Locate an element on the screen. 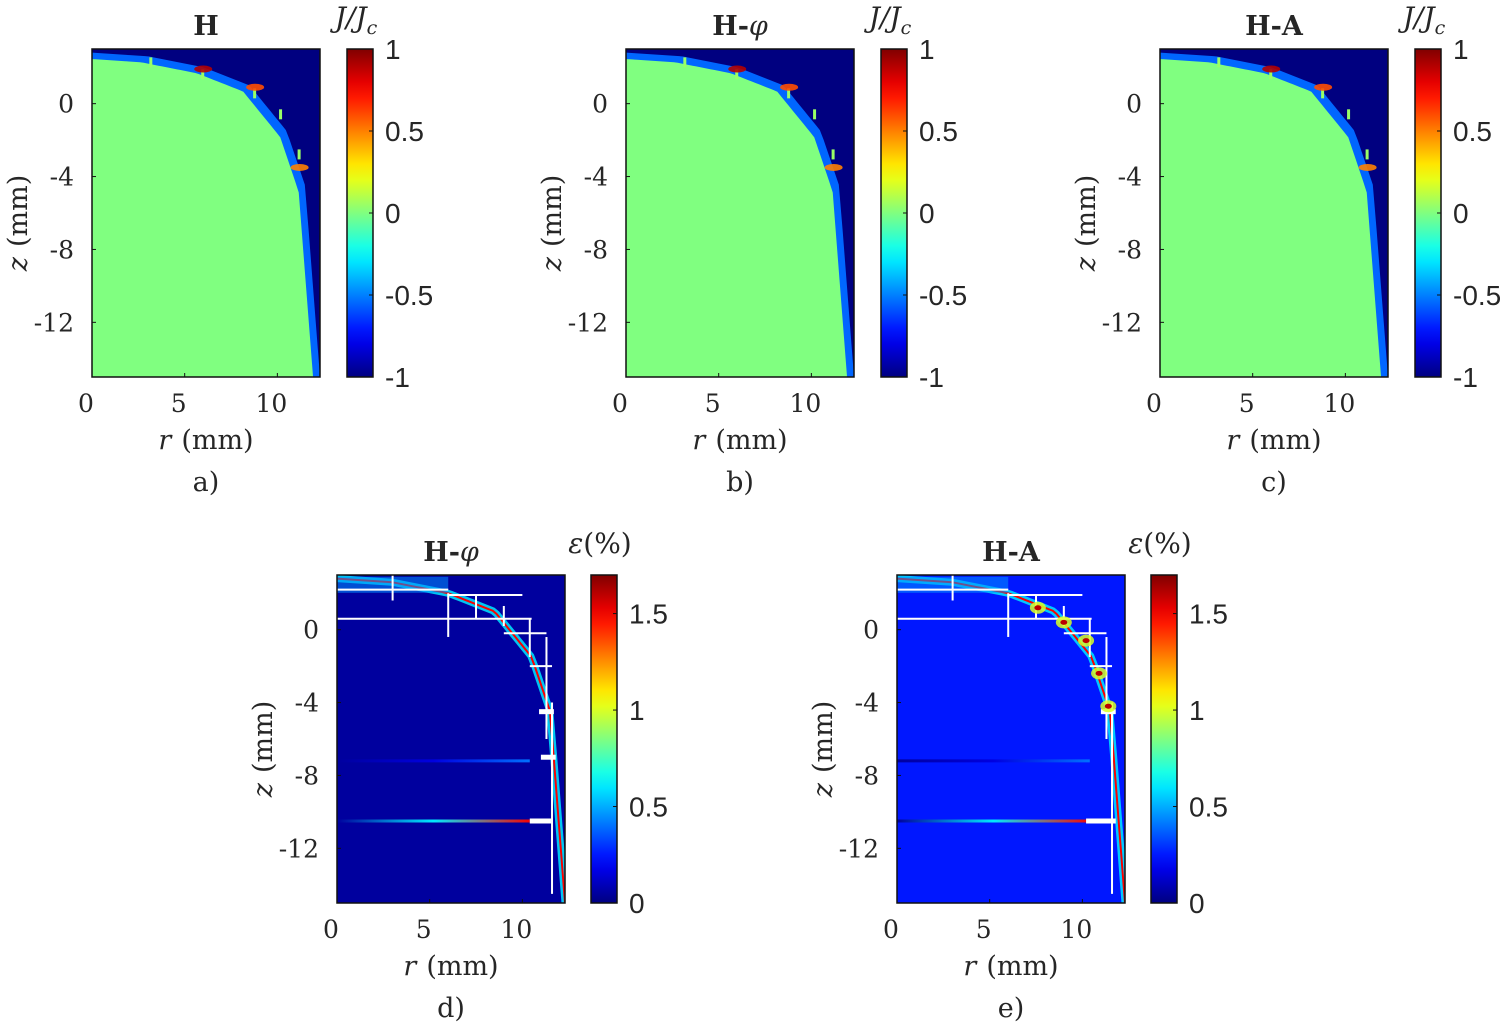 This screenshot has width=1508, height=1024. colorbar-label-part: ε is located at coordinates (1135, 543).